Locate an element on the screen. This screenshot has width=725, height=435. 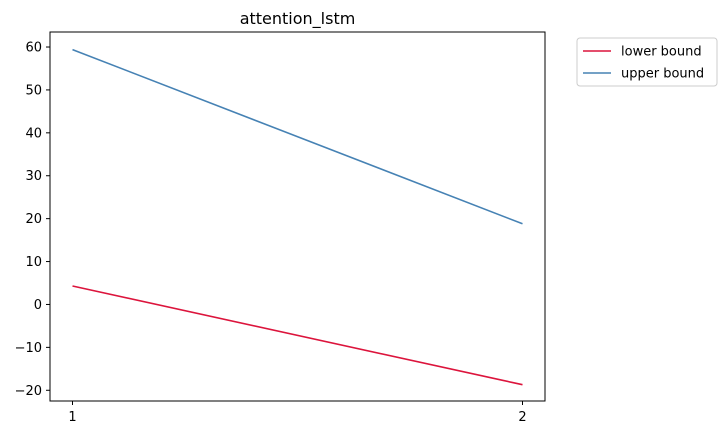
y-tick-label: 40 is located at coordinates (33, 133).